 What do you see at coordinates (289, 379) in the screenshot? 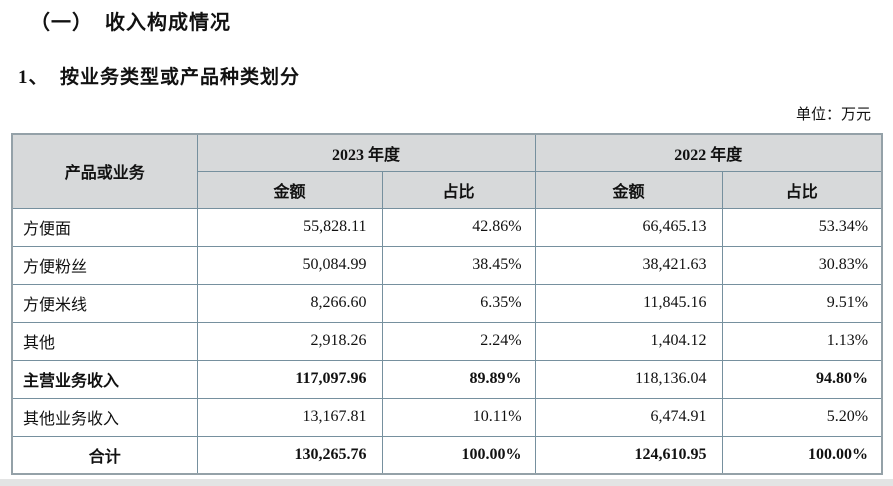
I see `amount-2023-cell: 117,097.96` at bounding box center [289, 379].